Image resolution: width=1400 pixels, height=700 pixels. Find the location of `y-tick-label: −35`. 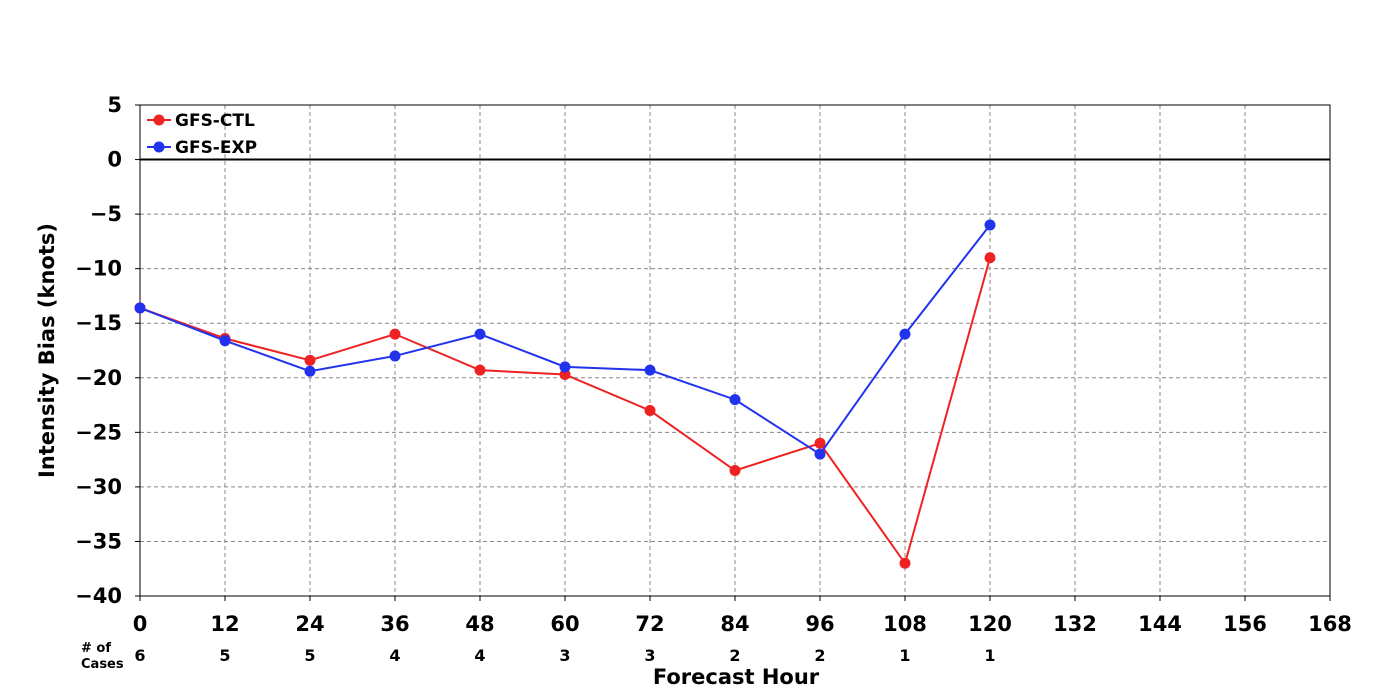

y-tick-label: −35 is located at coordinates (98, 541).